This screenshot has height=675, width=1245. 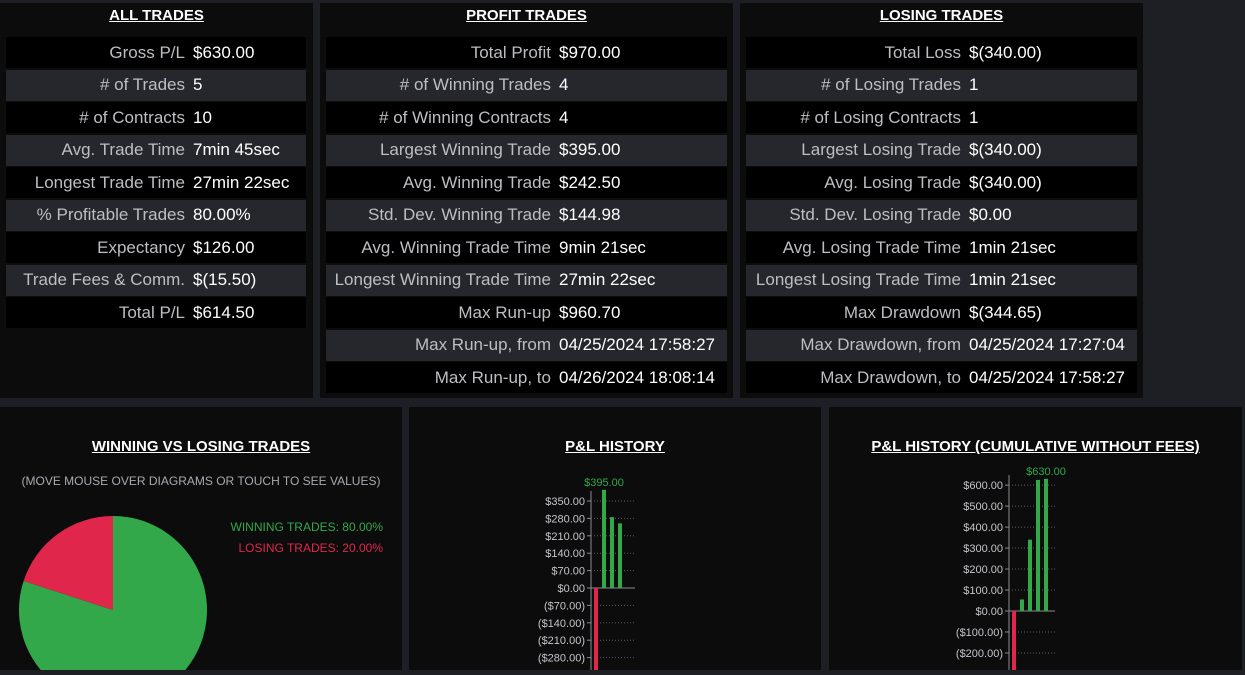 I want to click on pie-slice-winning, so click(x=113, y=593).